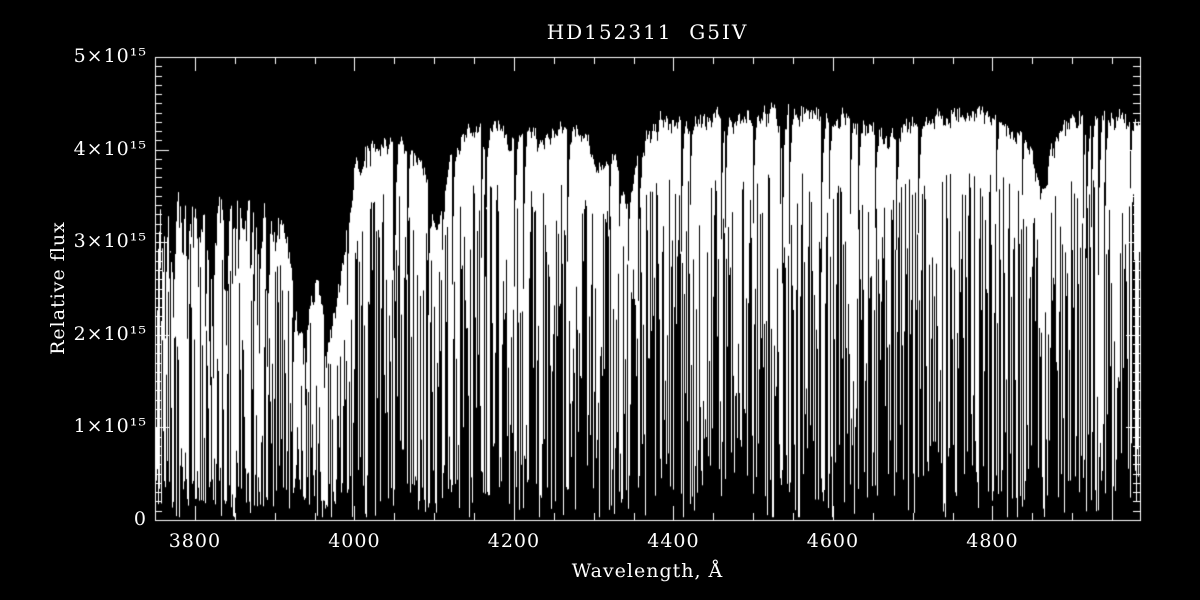  What do you see at coordinates (140, 519) in the screenshot?
I see `y-tick-label: 0` at bounding box center [140, 519].